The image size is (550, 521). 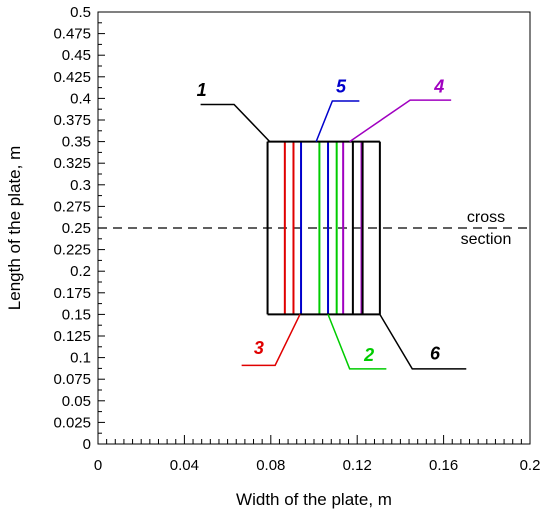 What do you see at coordinates (72, 206) in the screenshot?
I see `y-tick-label: 0.275` at bounding box center [72, 206].